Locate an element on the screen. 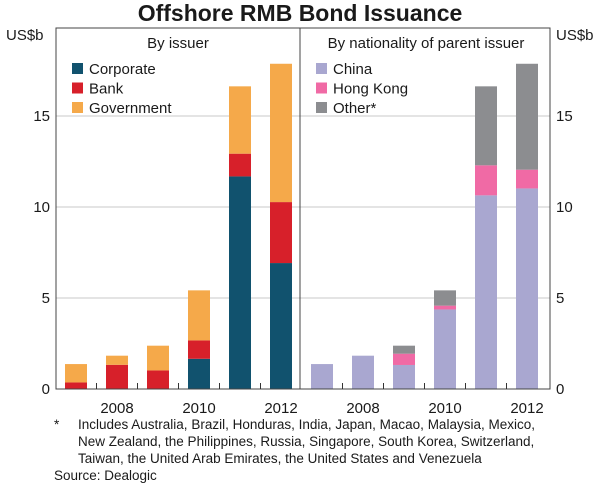 The image size is (600, 484). bar-government-2007 is located at coordinates (76, 373).